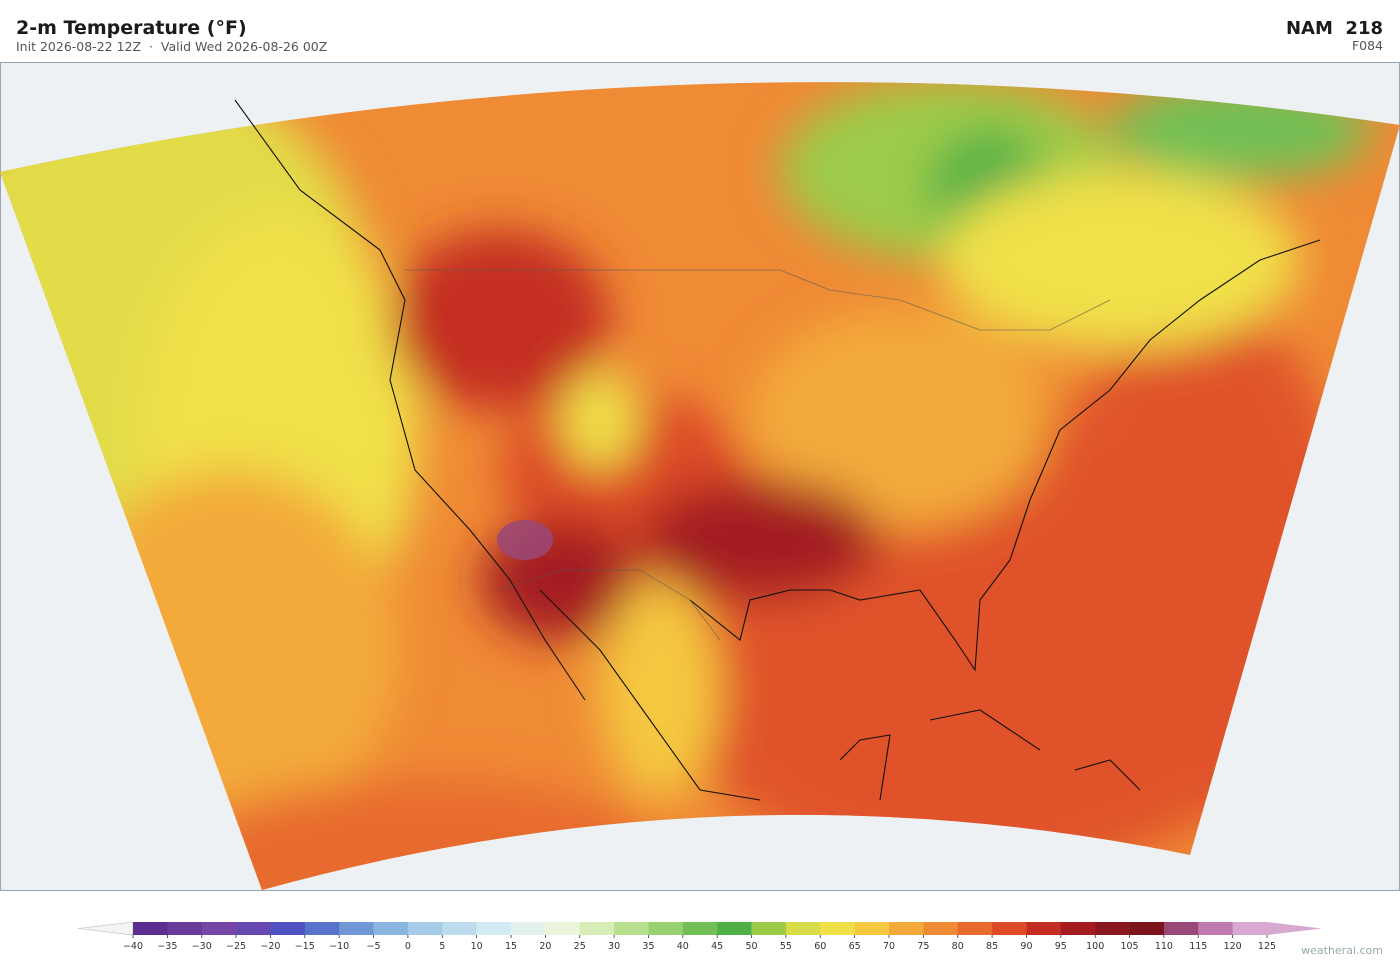 This screenshot has width=1400, height=965. I want to click on forecast-hour: F084, so click(1367, 45).